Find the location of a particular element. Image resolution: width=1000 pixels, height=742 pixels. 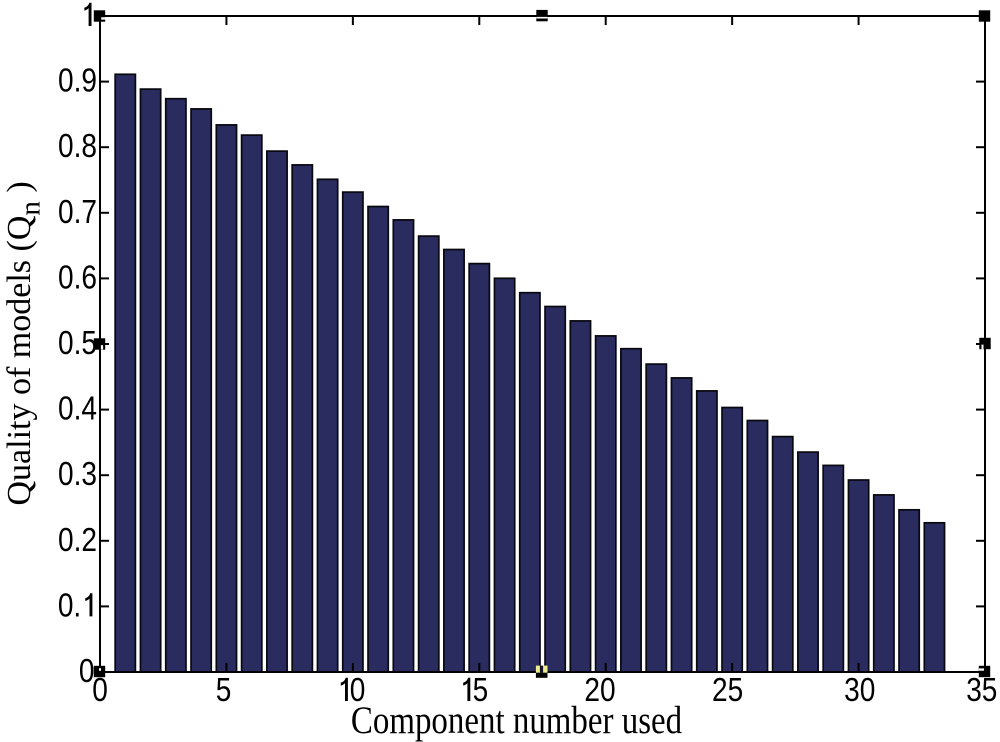

svg-text: 0.9 is located at coordinates (77, 81).